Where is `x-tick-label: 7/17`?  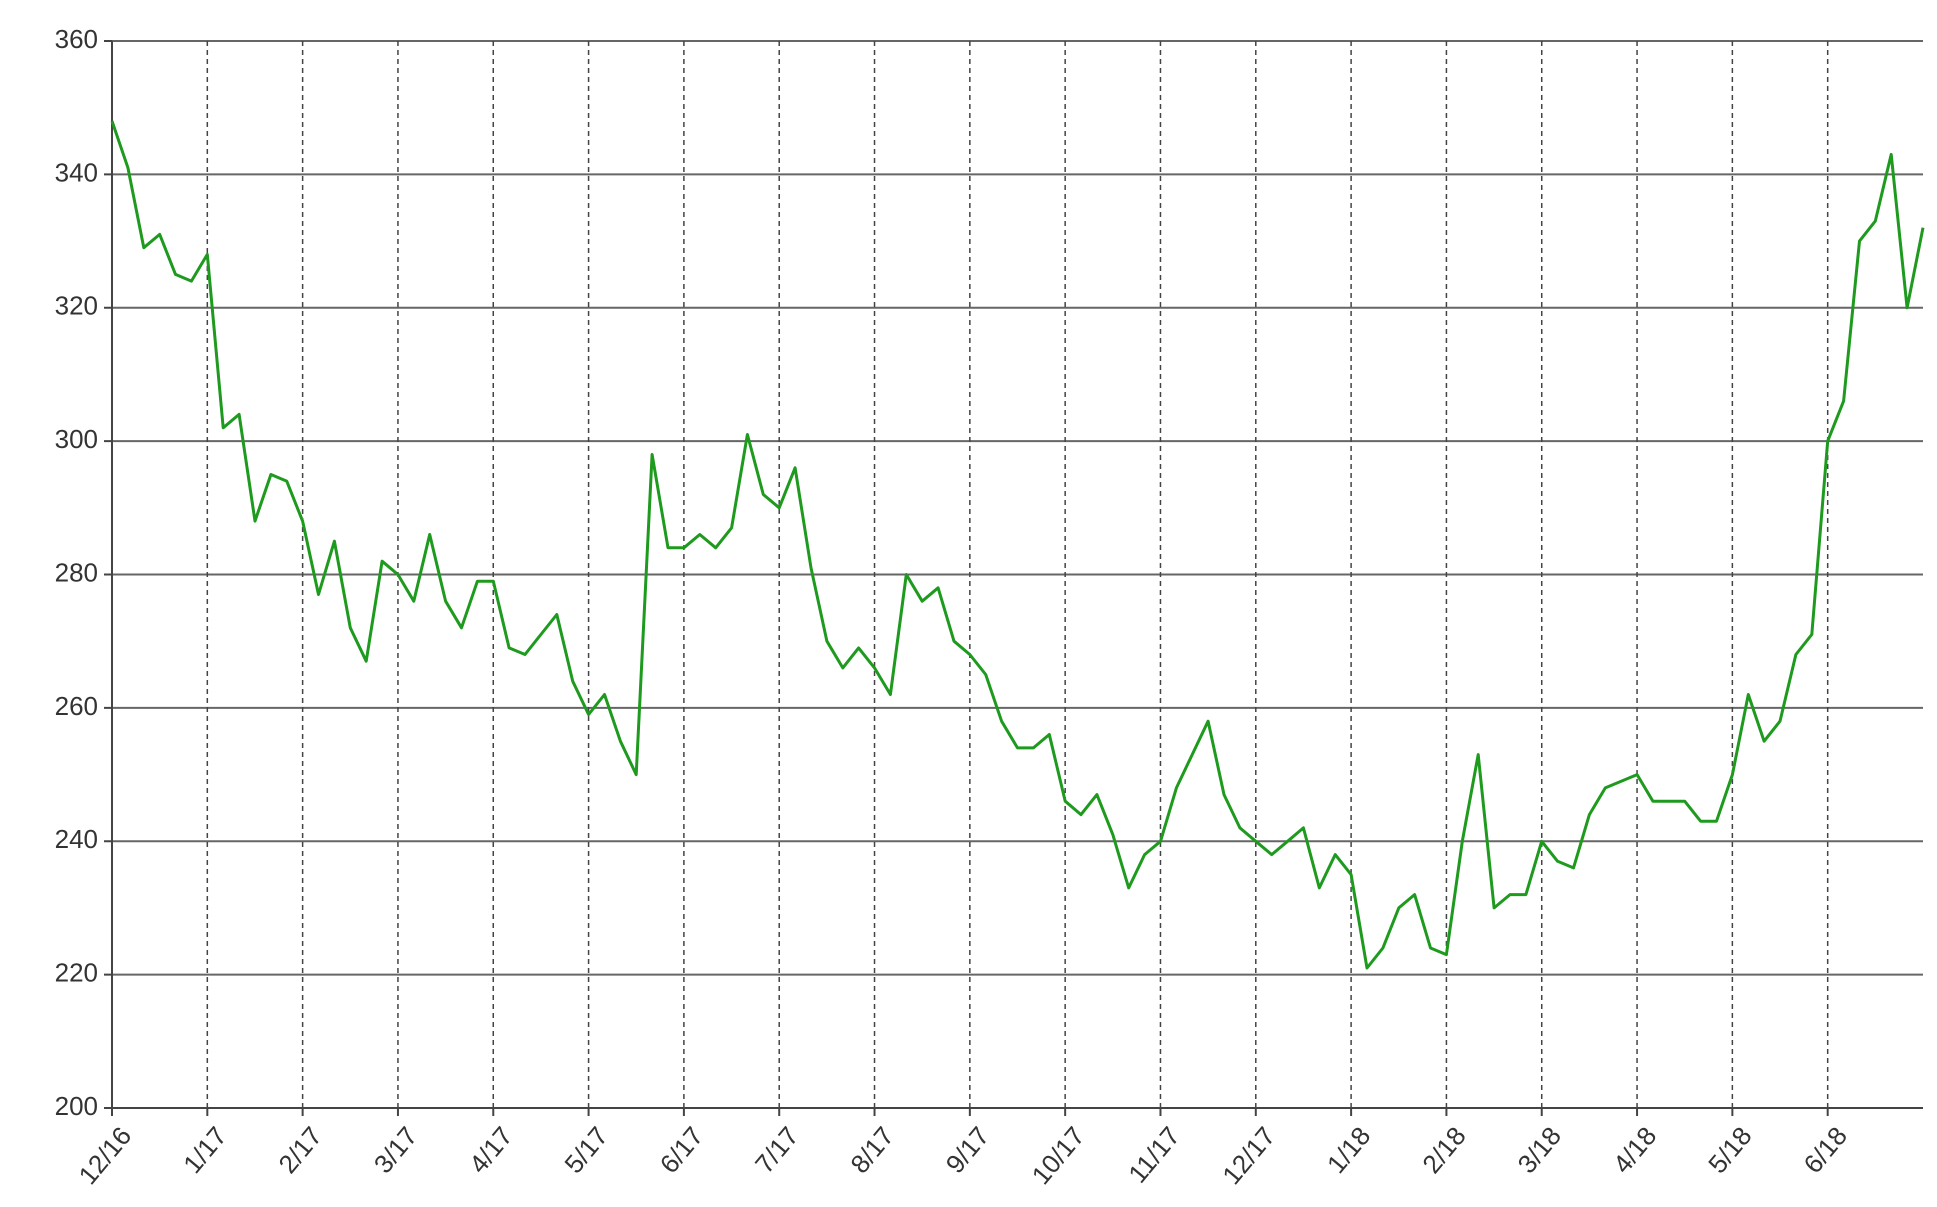 x-tick-label: 7/17 is located at coordinates (777, 1150).